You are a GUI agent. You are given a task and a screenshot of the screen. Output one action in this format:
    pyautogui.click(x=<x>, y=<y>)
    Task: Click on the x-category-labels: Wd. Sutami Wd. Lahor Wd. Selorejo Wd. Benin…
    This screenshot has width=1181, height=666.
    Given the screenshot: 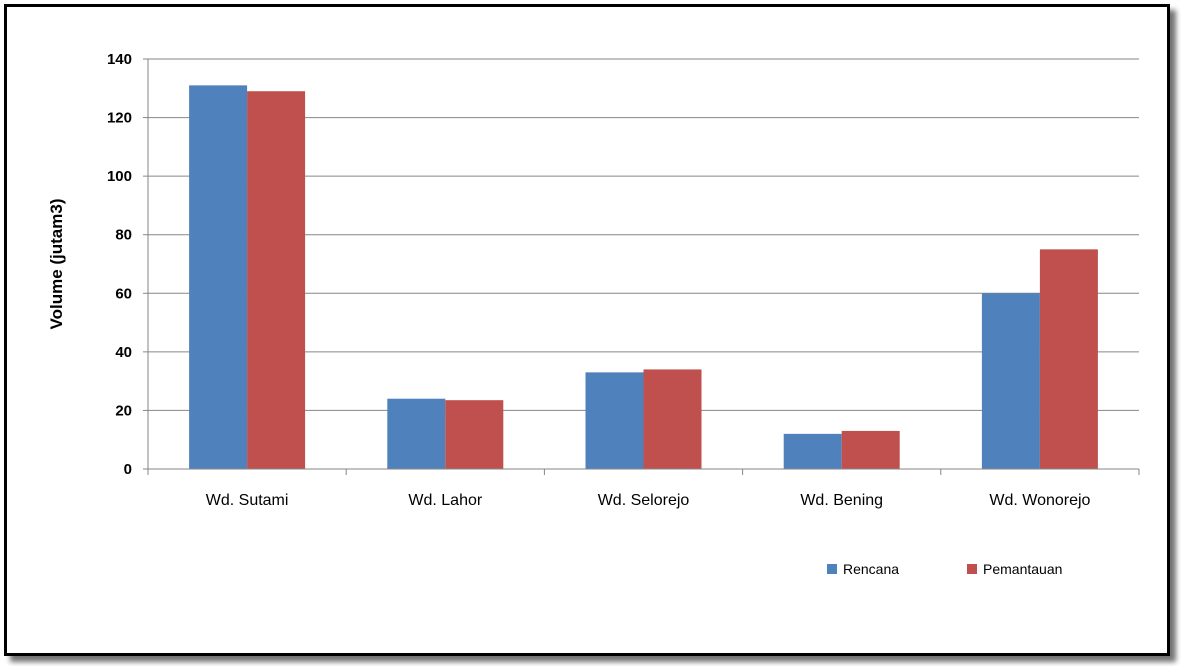 What is the action you would take?
    pyautogui.click(x=648, y=500)
    